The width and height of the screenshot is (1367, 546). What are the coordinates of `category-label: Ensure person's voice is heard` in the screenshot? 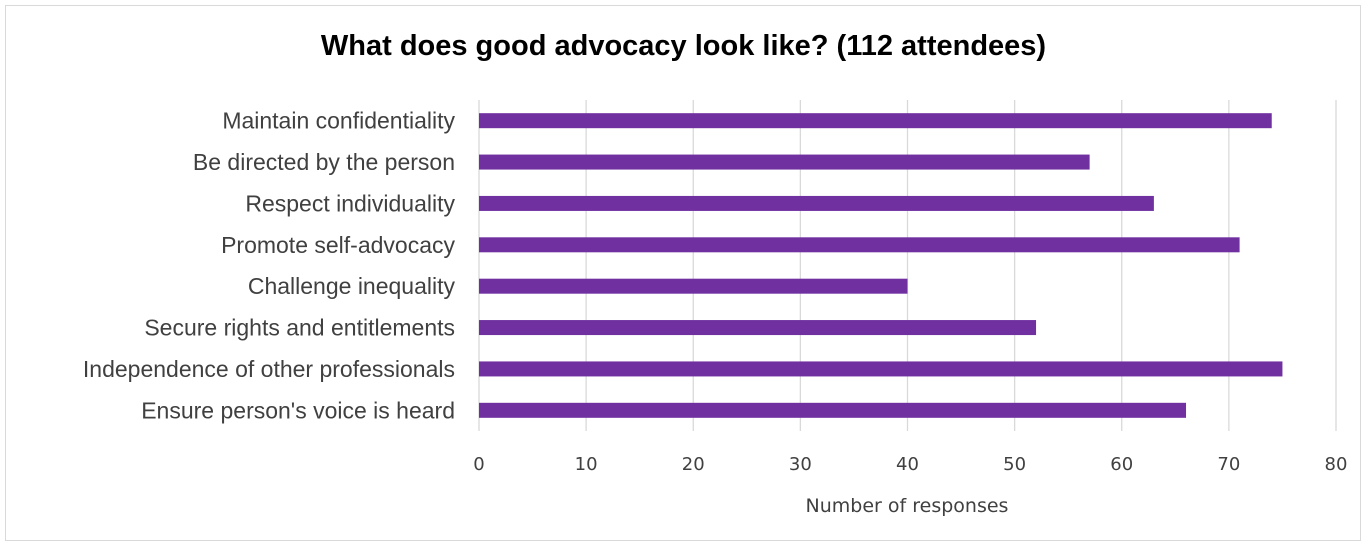 It's located at (298, 410).